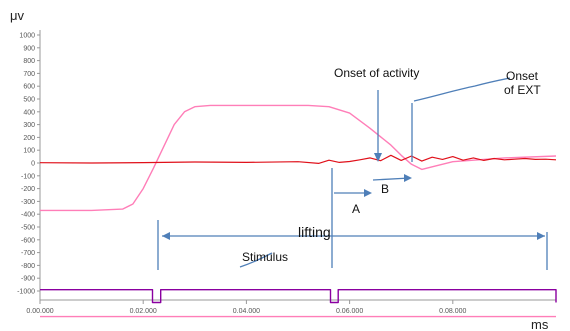  What do you see at coordinates (28, 215) in the screenshot?
I see `y-tick-label: -400` at bounding box center [28, 215].